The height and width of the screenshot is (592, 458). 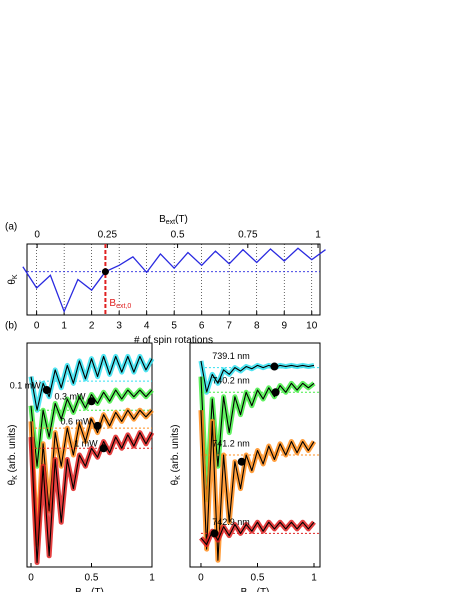 I want to click on x2-tick-label: 0.75, so click(x=248, y=235).